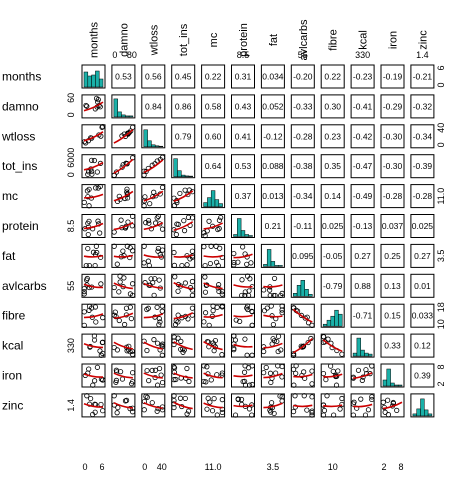  What do you see at coordinates (154, 40) in the screenshot?
I see `column-label-wtloss: wtloss` at bounding box center [154, 40].